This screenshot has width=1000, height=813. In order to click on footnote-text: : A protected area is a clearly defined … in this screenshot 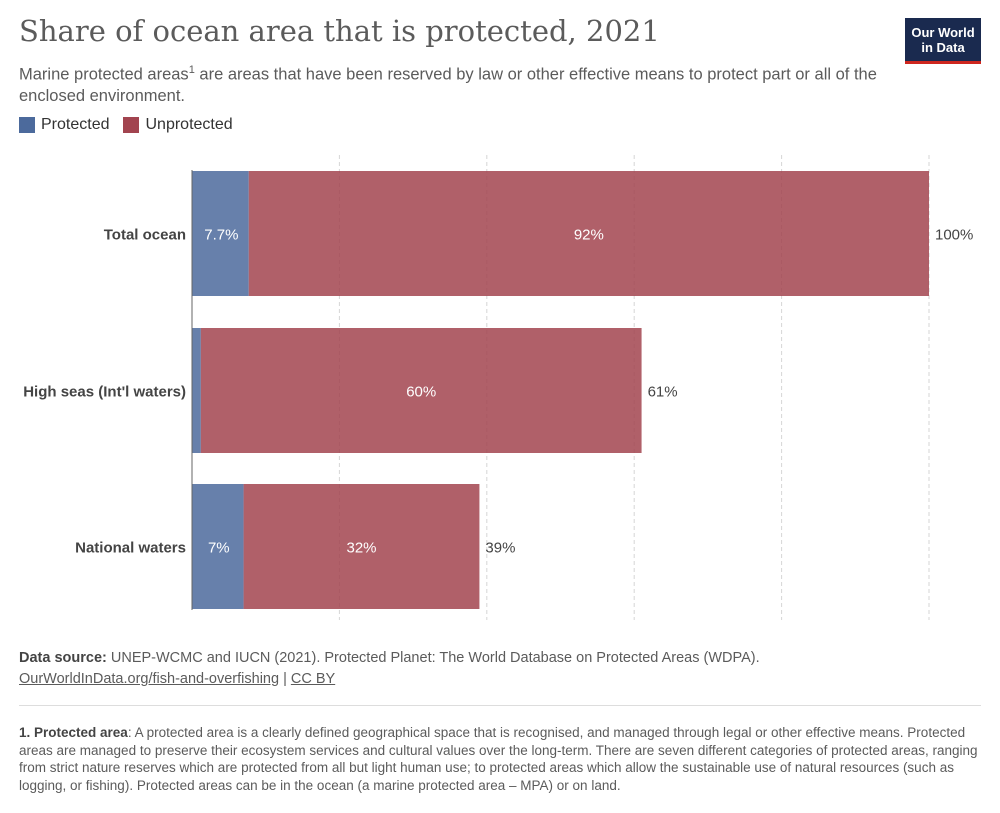, I will do `click(498, 759)`.